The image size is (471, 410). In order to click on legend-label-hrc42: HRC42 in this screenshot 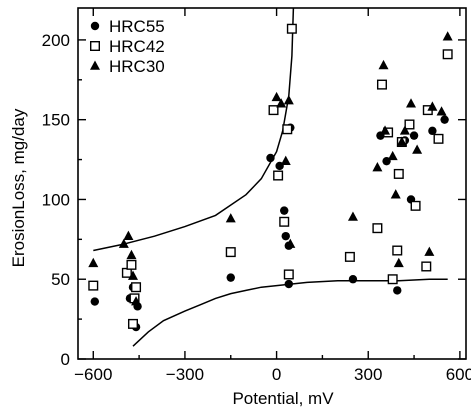, I will do `click(137, 46)`.